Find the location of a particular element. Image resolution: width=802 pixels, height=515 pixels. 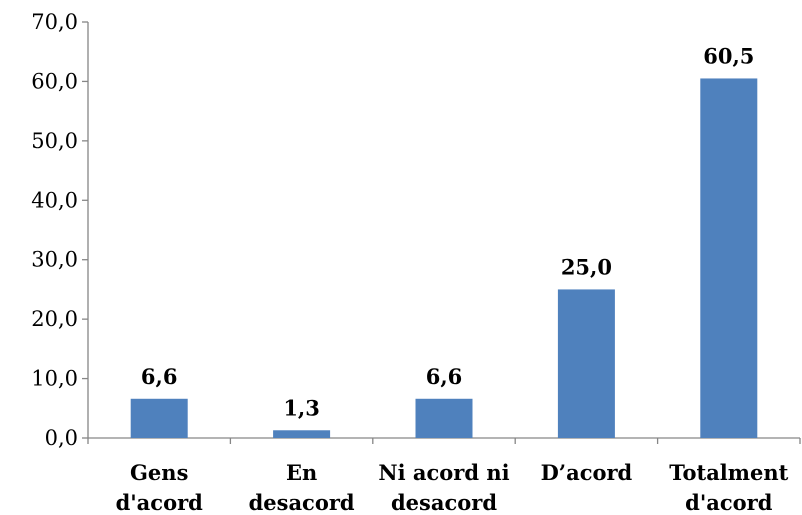

category-label: Totalment is located at coordinates (728, 472).